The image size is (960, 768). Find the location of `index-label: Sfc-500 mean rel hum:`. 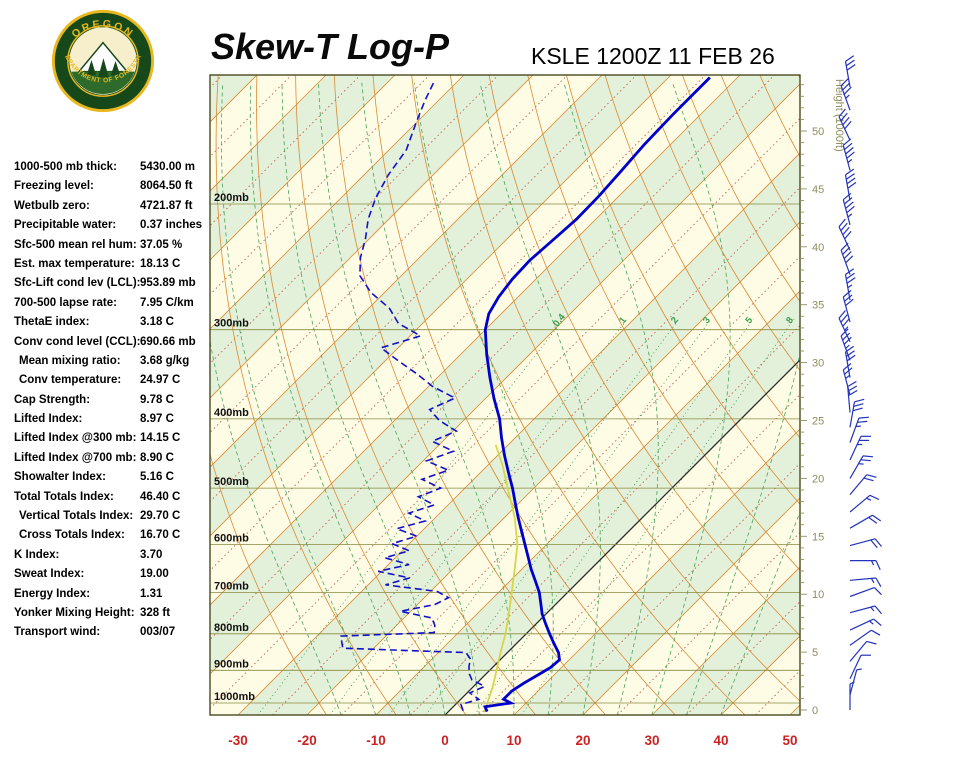

index-label: Sfc-500 mean rel hum: is located at coordinates (75, 244).